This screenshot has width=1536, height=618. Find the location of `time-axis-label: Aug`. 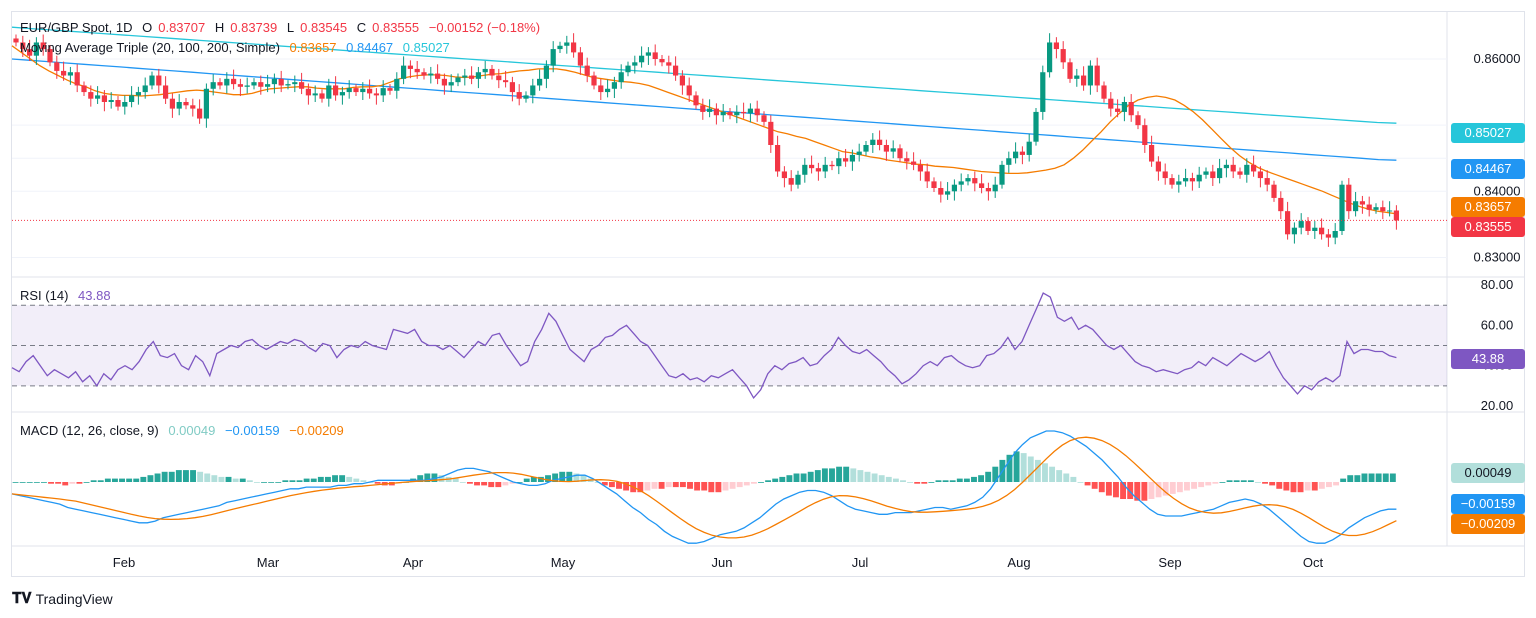

time-axis-label: Aug is located at coordinates (1018, 562).